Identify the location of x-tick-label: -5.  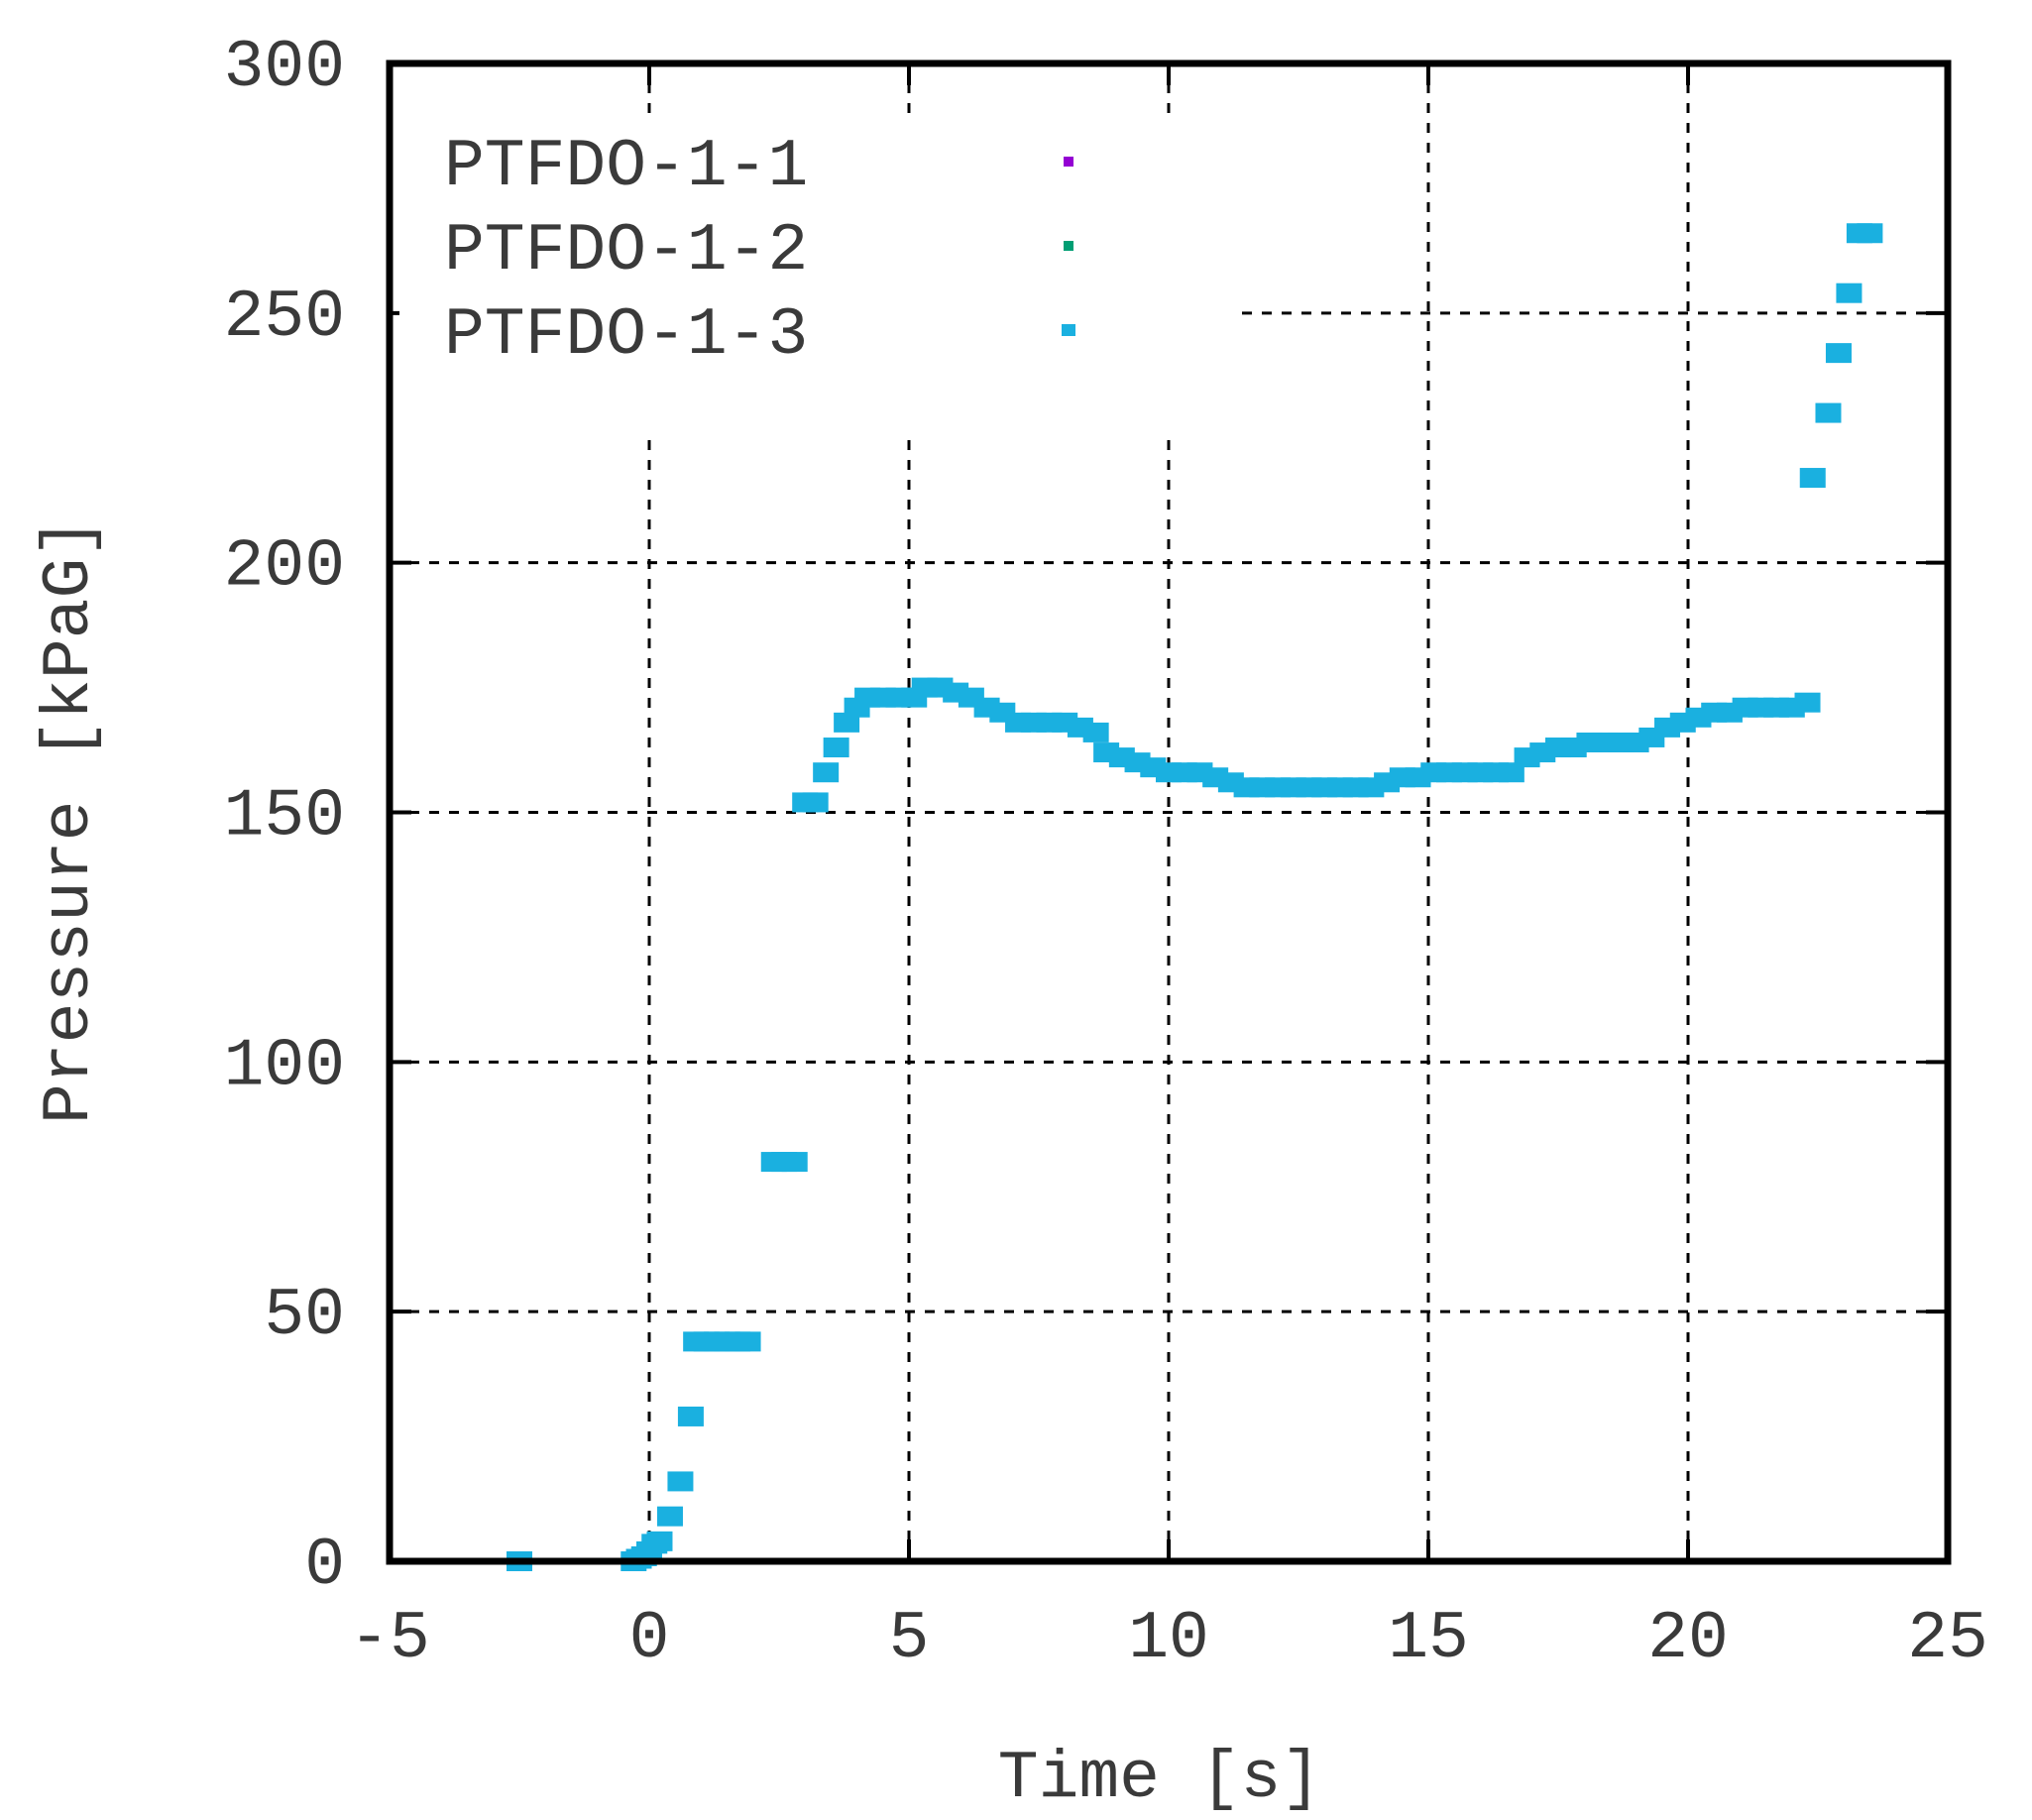
(389, 1639).